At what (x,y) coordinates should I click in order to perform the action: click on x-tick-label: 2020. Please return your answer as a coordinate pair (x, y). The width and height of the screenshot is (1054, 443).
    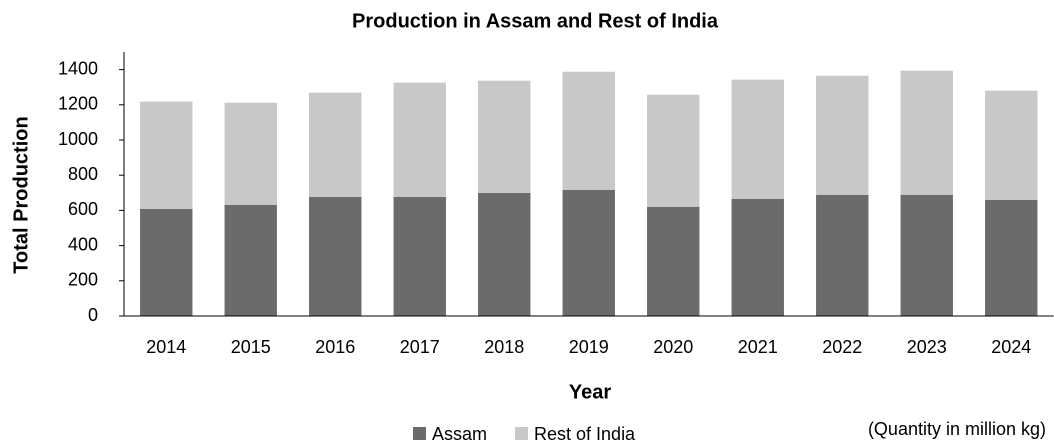
    Looking at the image, I should click on (673, 347).